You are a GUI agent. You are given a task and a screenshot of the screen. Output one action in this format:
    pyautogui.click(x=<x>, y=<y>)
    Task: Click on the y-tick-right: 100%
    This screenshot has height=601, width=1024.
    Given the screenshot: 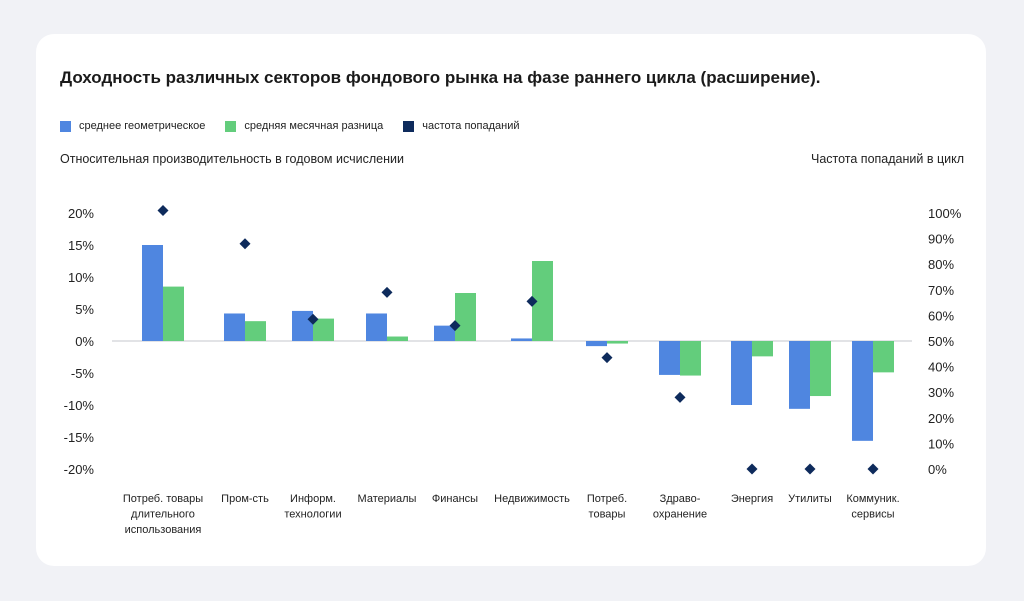 What is the action you would take?
    pyautogui.click(x=945, y=213)
    